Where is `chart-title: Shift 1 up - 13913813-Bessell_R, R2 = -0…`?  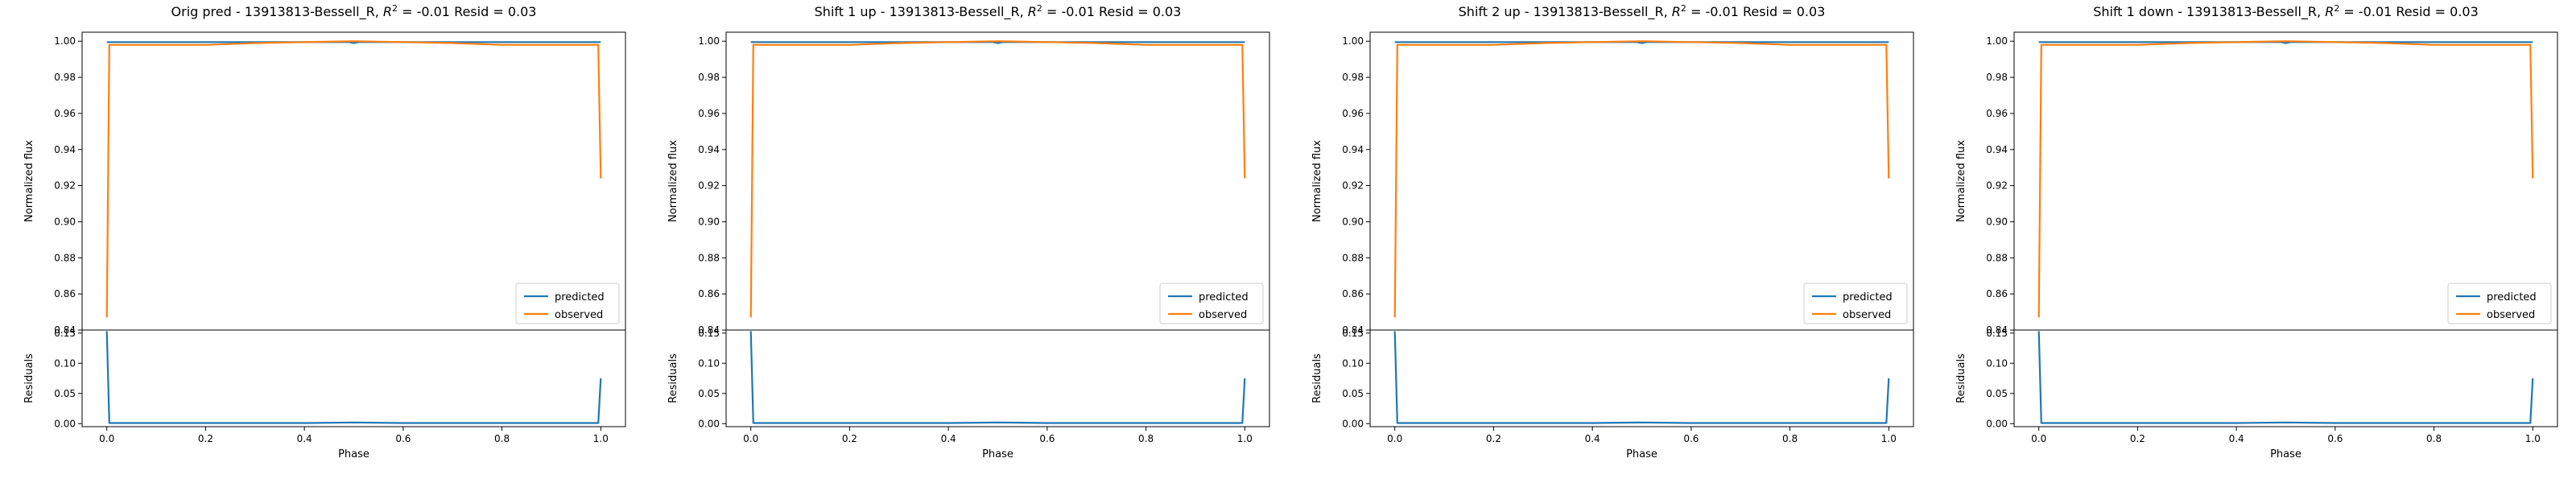
chart-title: Shift 1 up - 13913813-Bessell_R, R2 = -0… is located at coordinates (998, 11).